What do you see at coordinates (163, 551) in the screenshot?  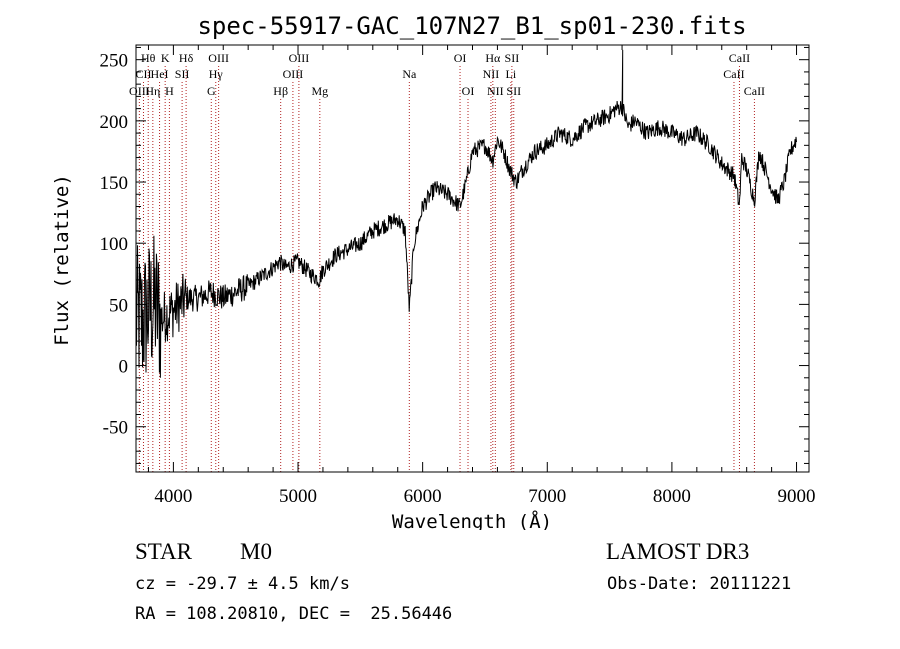 I see `object-class: STAR` at bounding box center [163, 551].